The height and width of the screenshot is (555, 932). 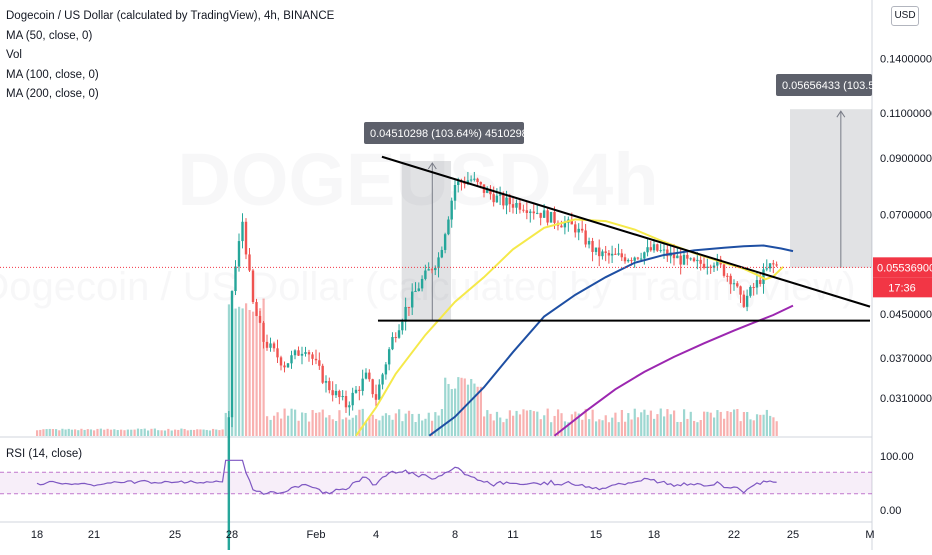 What do you see at coordinates (455, 535) in the screenshot?
I see `time-tick-label: 8` at bounding box center [455, 535].